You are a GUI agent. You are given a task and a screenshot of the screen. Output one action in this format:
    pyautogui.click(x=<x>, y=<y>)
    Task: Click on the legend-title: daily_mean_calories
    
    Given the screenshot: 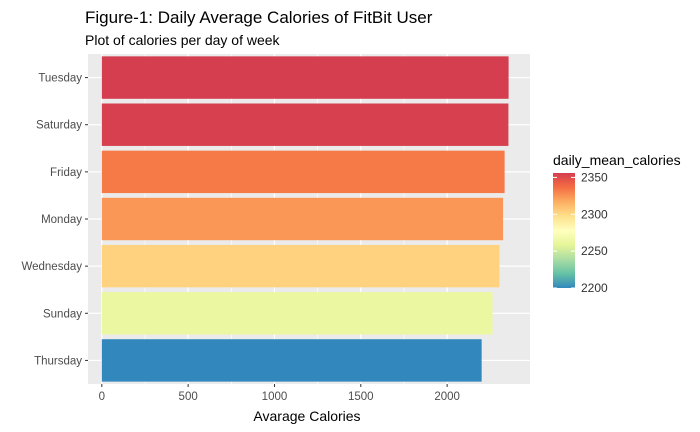 What is the action you would take?
    pyautogui.click(x=617, y=160)
    